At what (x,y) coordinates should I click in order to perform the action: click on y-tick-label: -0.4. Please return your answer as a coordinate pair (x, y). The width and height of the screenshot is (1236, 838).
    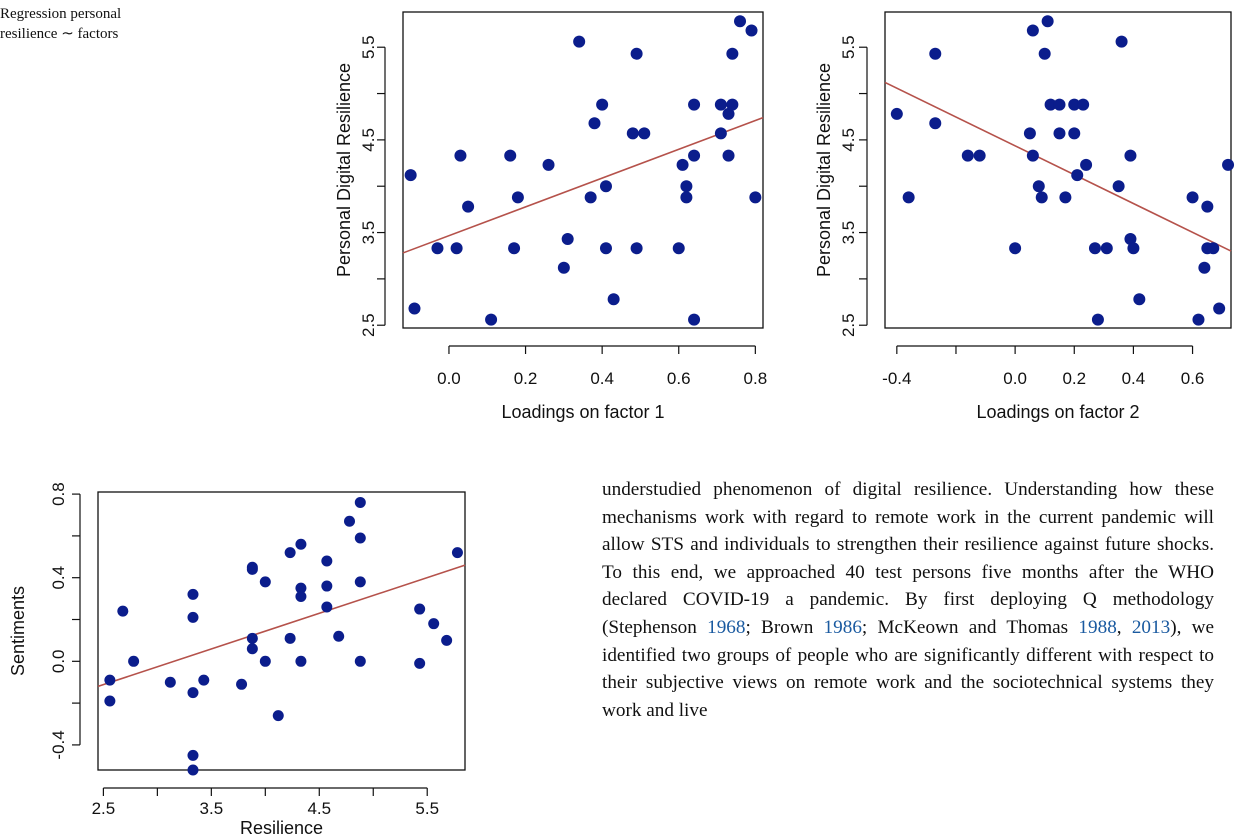
    Looking at the image, I should click on (58, 744).